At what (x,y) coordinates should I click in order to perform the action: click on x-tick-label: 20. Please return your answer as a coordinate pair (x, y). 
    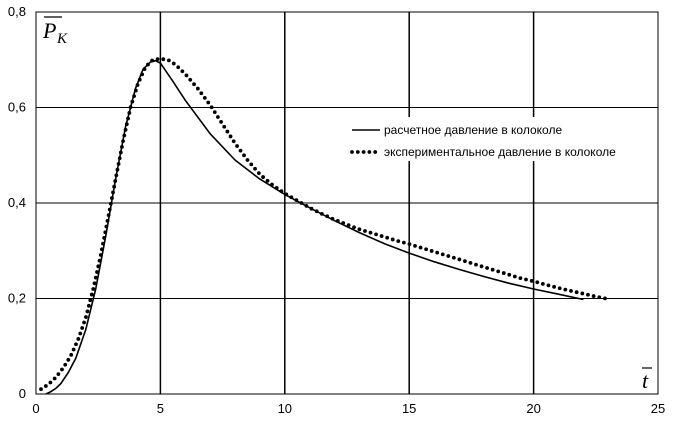
    Looking at the image, I should click on (533, 408).